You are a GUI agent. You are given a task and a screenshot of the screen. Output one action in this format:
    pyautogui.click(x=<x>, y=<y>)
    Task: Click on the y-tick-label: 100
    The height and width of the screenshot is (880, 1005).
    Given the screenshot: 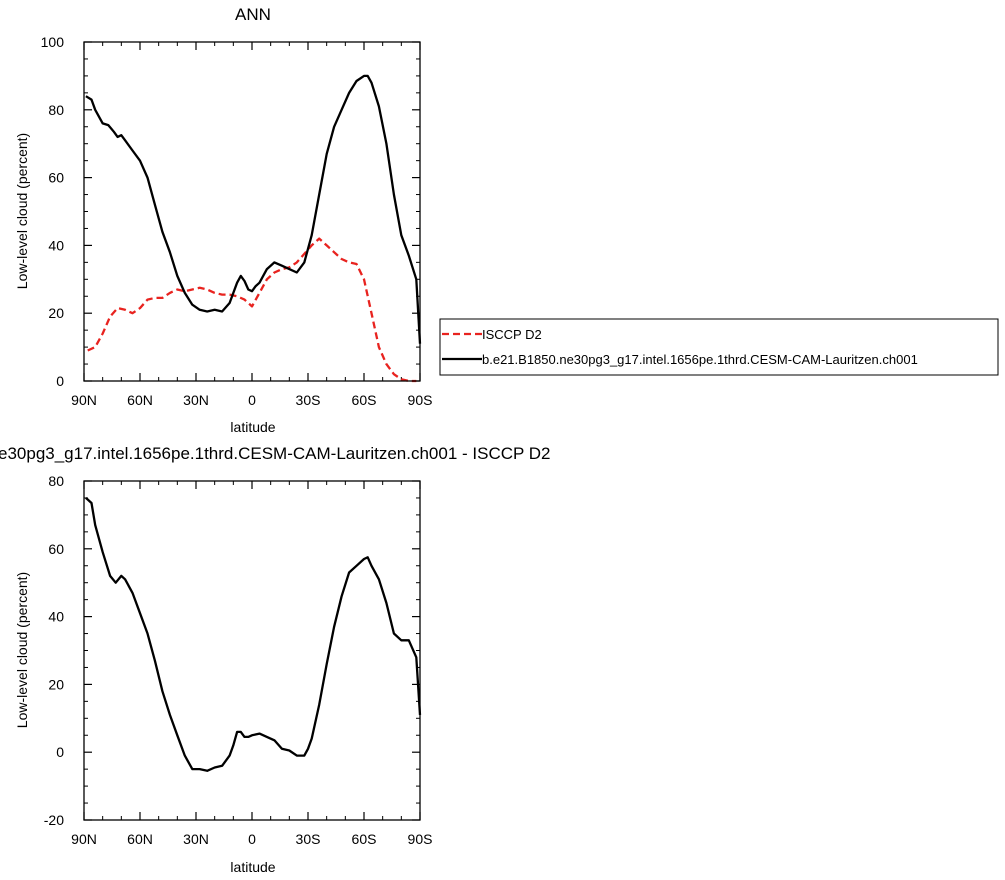 What is the action you would take?
    pyautogui.click(x=53, y=42)
    